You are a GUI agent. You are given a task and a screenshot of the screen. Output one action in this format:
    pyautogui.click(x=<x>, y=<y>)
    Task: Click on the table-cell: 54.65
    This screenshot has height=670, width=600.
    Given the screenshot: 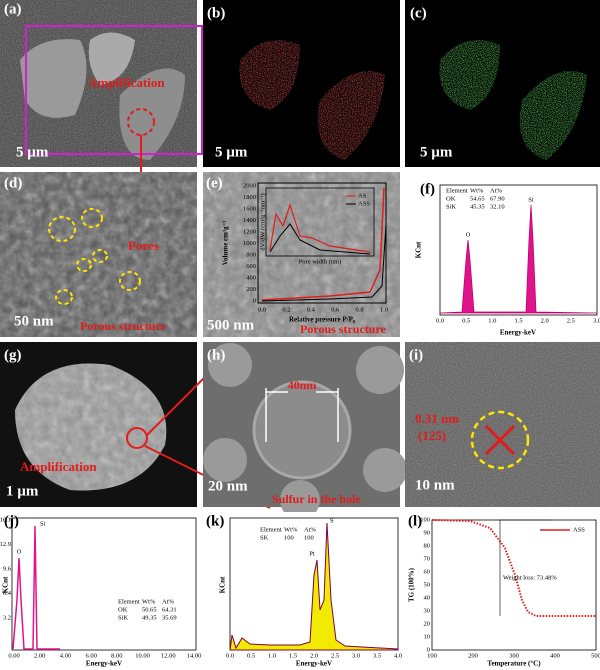 What is the action you would take?
    pyautogui.click(x=477, y=198)
    